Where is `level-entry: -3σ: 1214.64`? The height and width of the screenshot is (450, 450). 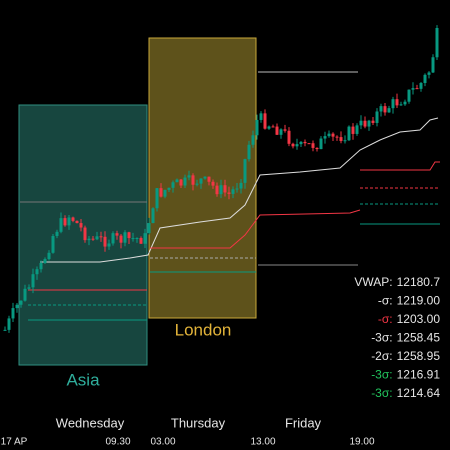
level-entry: -3σ: 1214.64 is located at coordinates (405, 393).